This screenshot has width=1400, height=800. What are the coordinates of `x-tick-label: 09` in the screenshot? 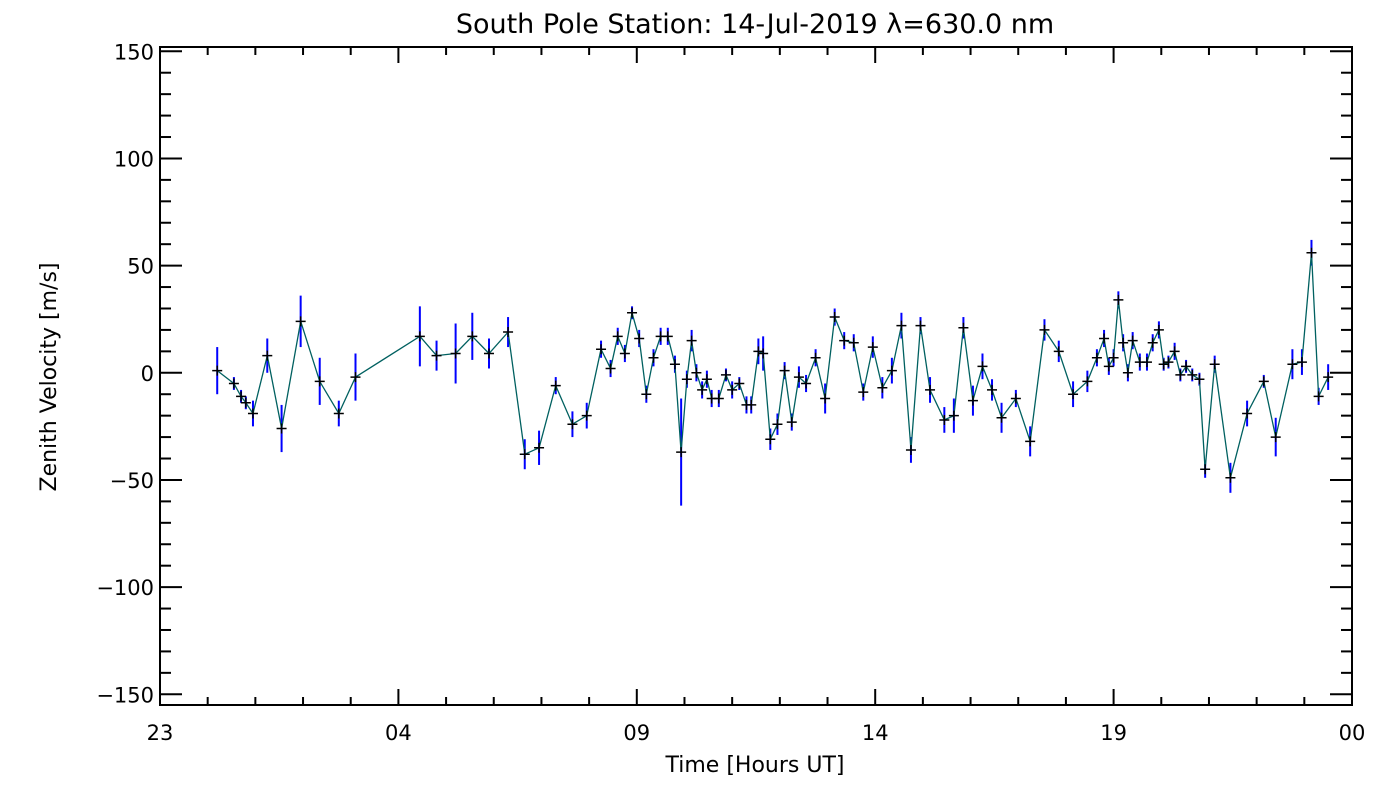 It's located at (636, 733).